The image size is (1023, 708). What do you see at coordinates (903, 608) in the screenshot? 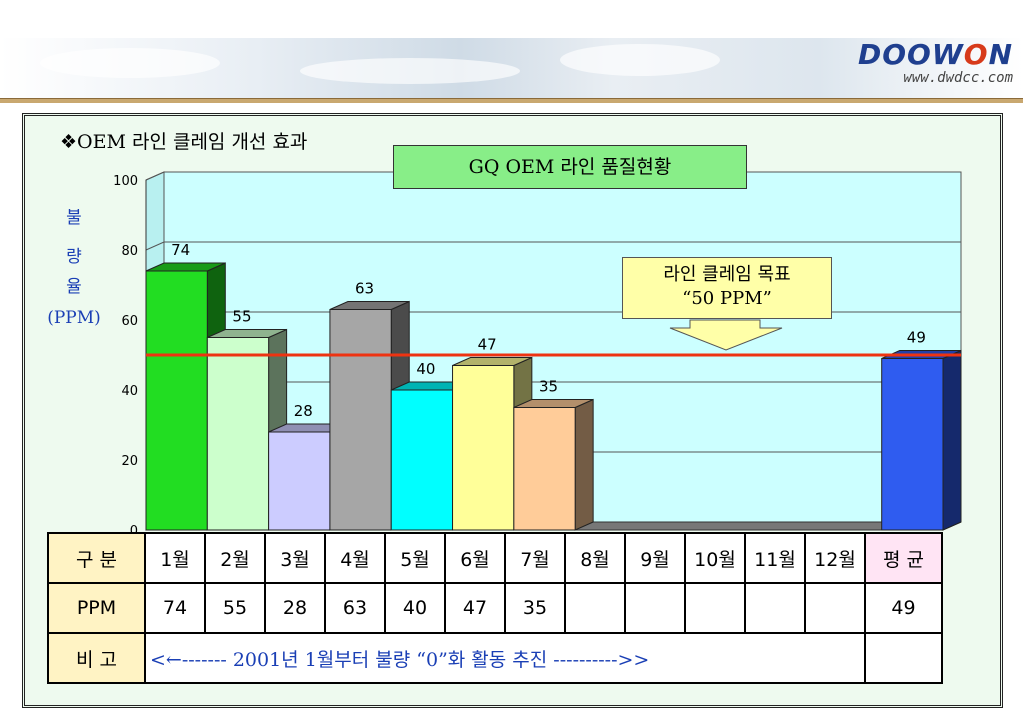
I see `average-ppm-cell: 49` at bounding box center [903, 608].